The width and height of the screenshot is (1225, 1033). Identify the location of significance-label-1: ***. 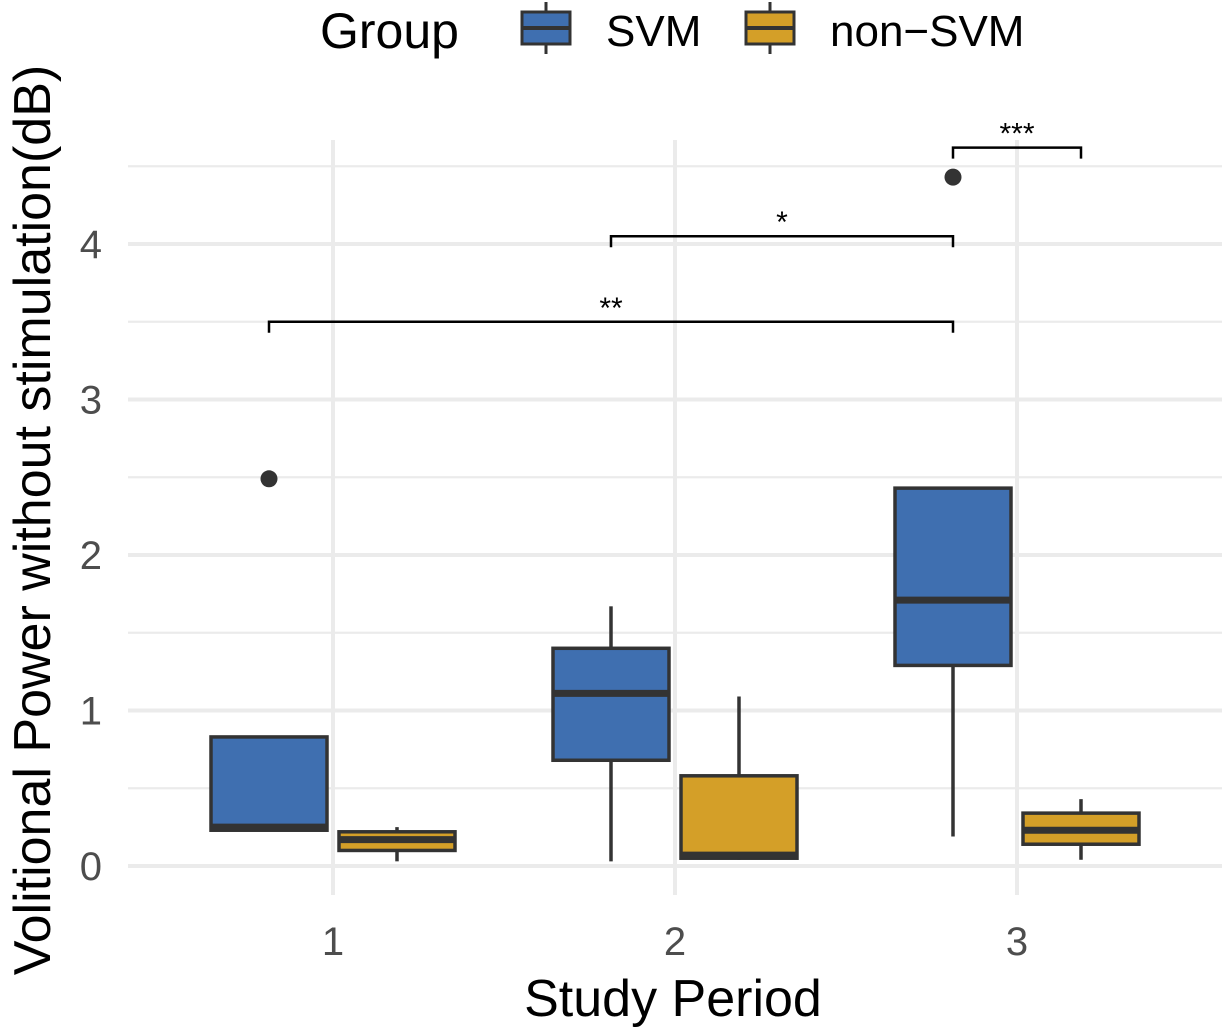
(1016, 134).